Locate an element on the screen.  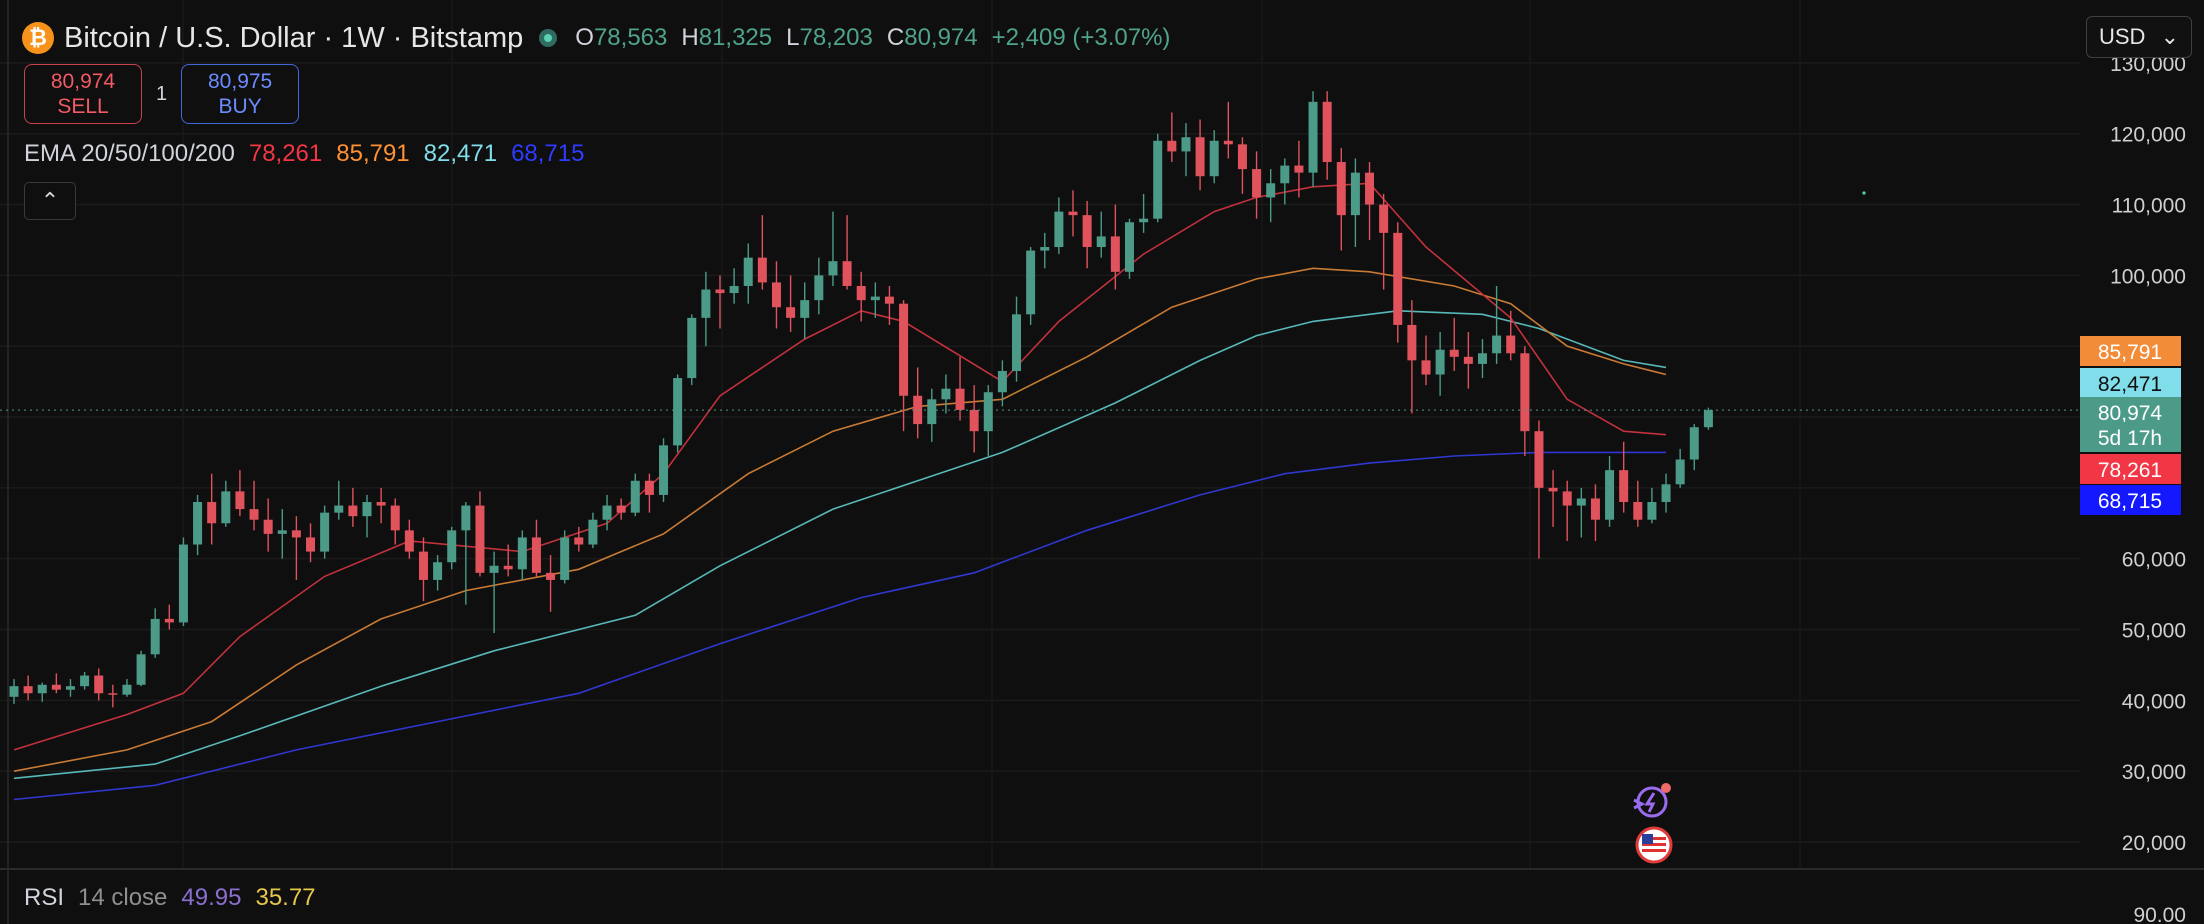
rsi-legend: RSI 14 close 49.95 35.77 is located at coordinates (170, 898).